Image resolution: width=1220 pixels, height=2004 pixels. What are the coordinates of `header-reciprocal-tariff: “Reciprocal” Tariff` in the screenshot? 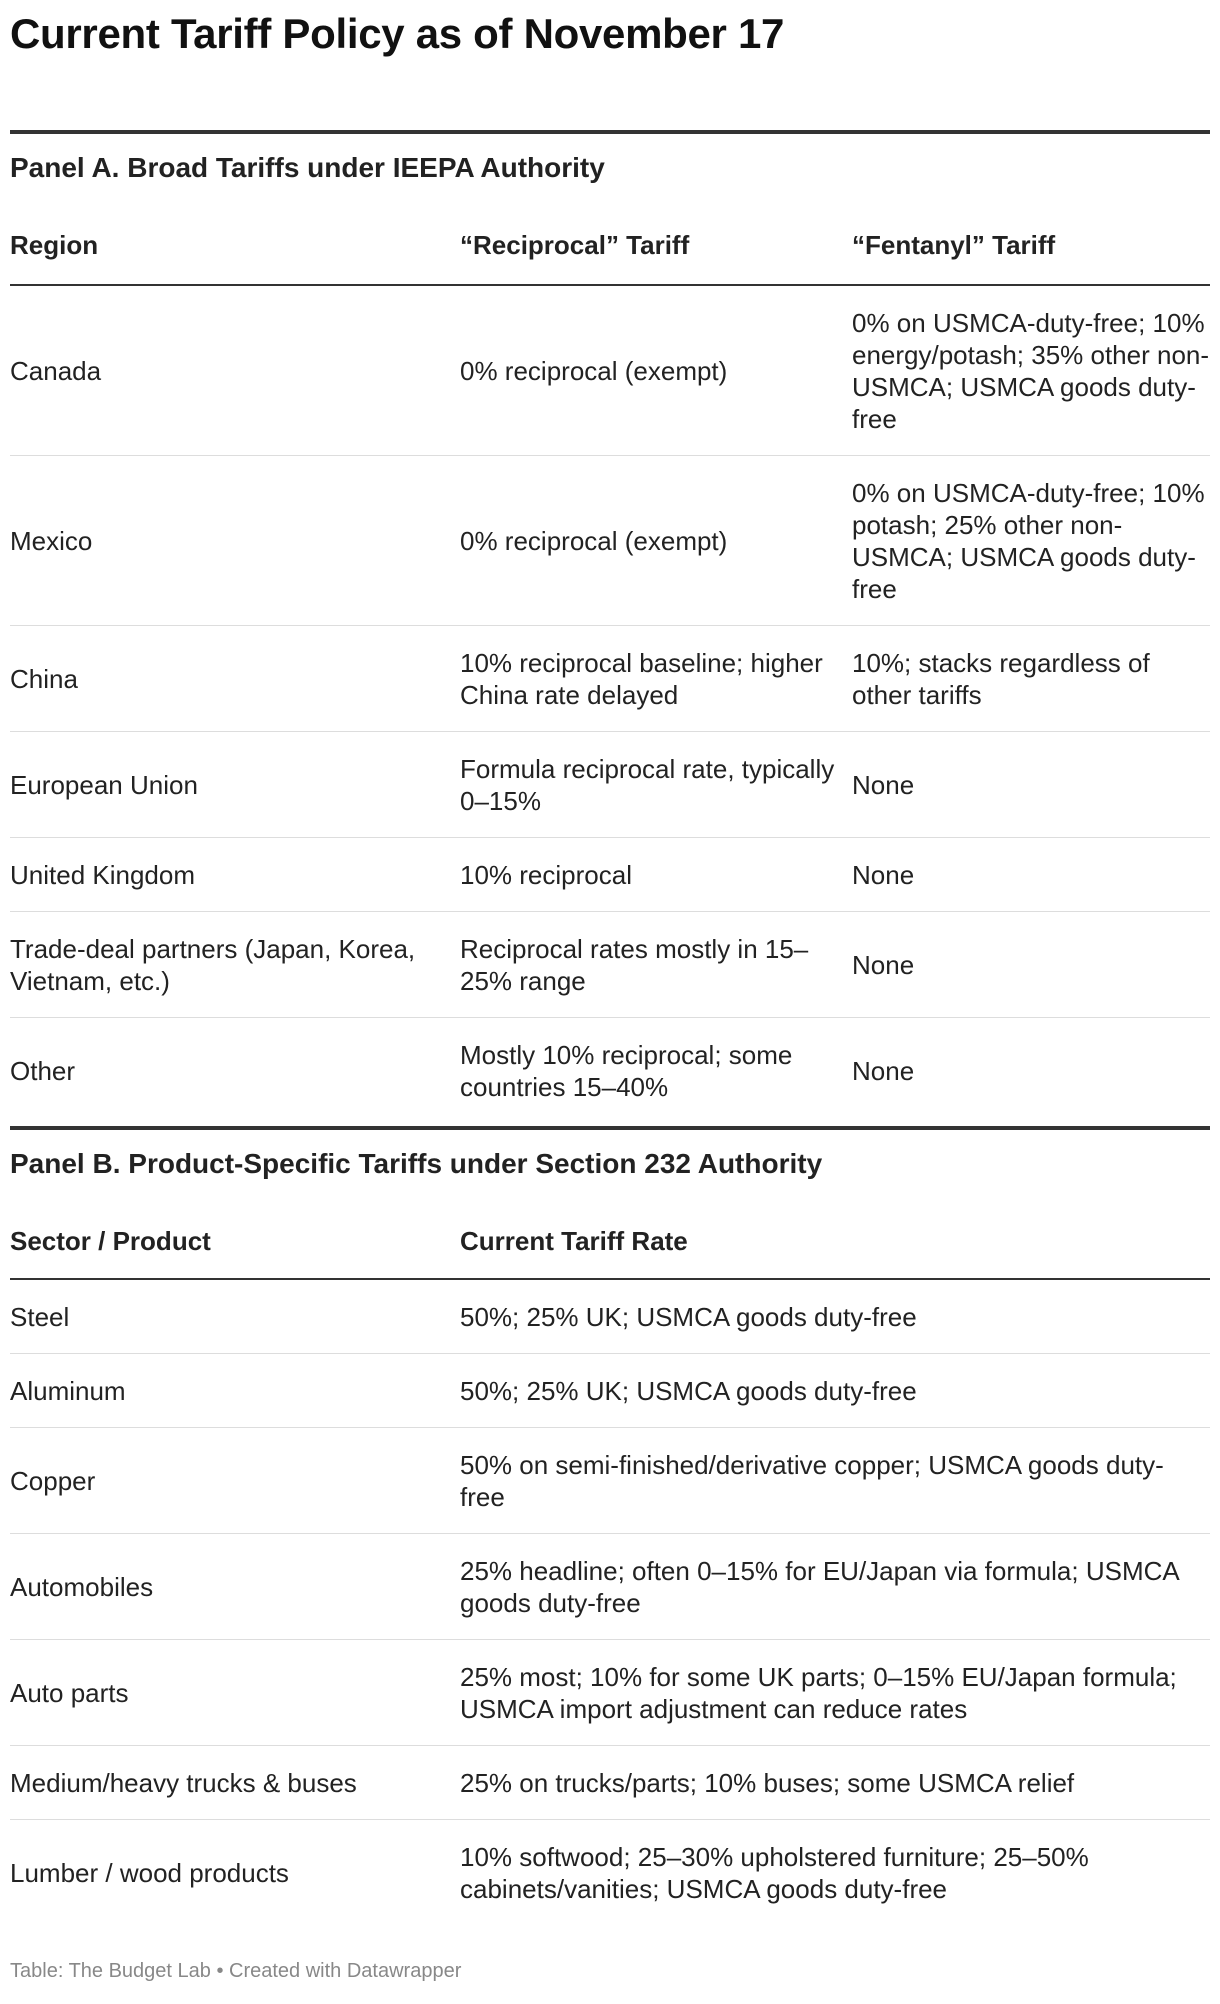 It's located at (575, 245).